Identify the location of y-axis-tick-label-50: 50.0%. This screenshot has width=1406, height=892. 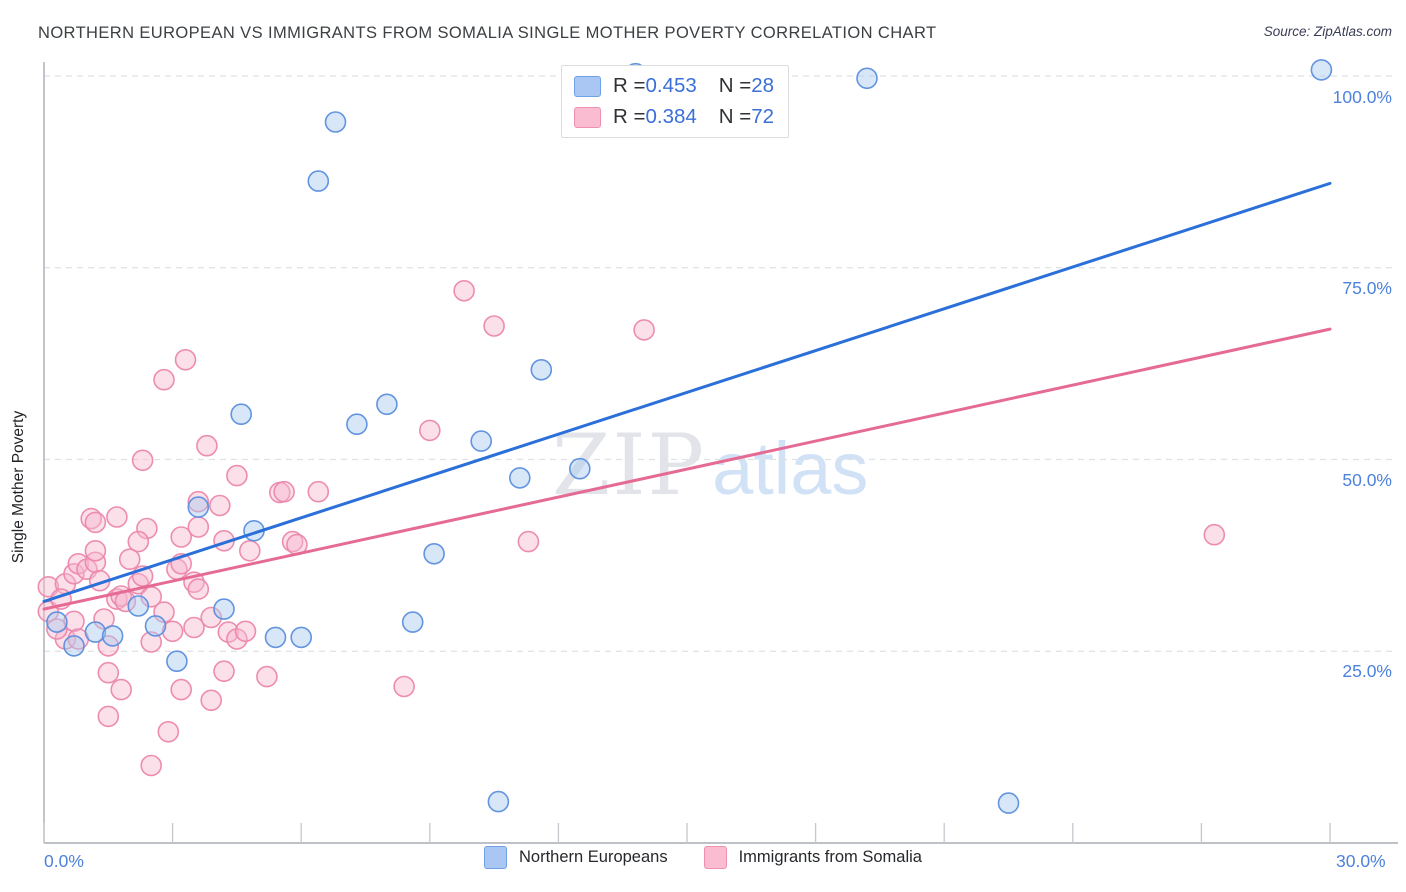
(1367, 480).